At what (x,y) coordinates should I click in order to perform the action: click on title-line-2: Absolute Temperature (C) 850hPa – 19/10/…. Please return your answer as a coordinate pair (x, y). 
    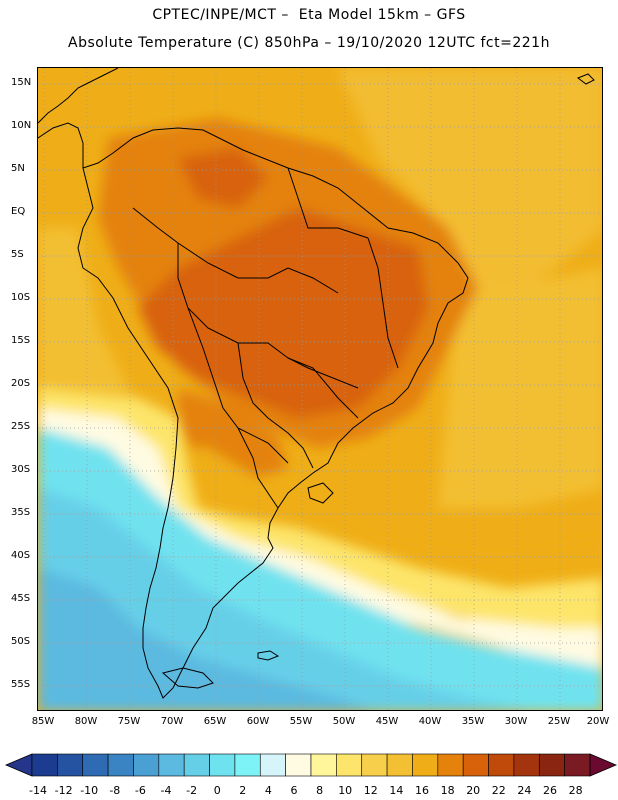
    Looking at the image, I should click on (309, 43).